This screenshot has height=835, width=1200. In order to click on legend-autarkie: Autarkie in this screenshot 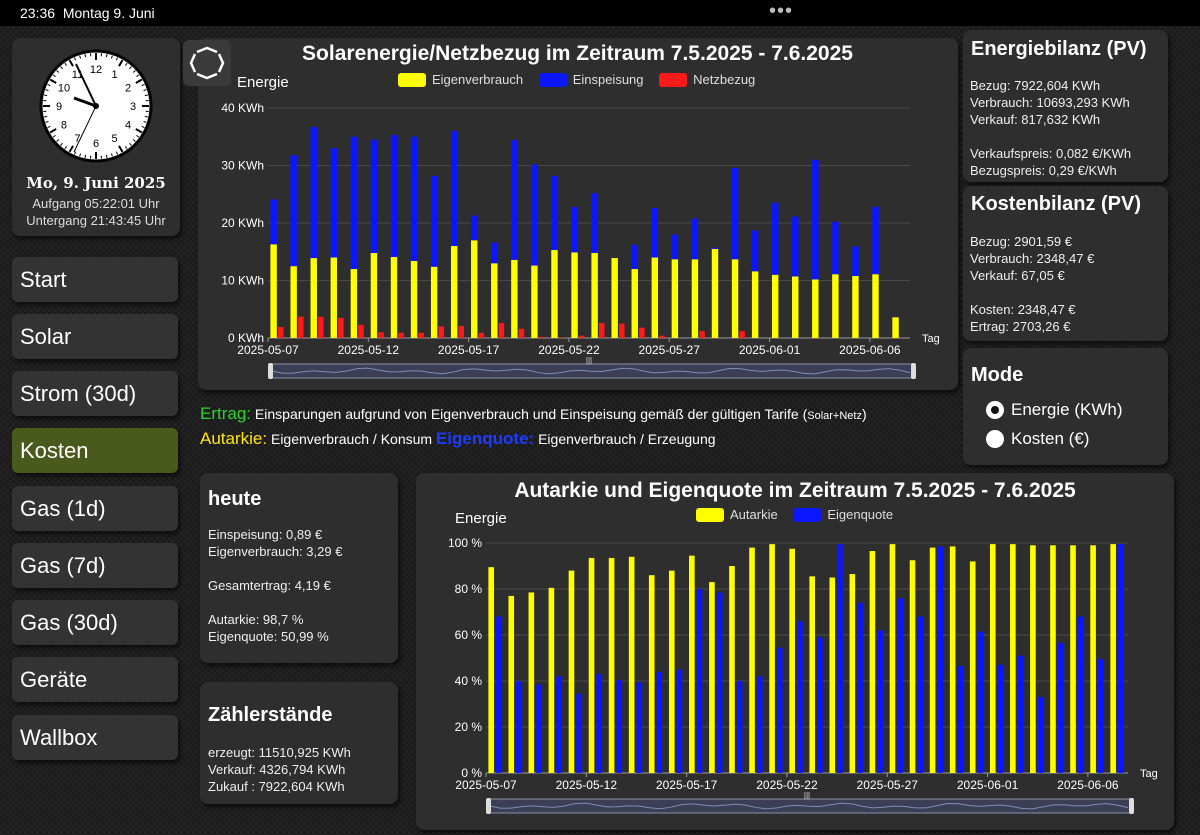, I will do `click(737, 514)`.